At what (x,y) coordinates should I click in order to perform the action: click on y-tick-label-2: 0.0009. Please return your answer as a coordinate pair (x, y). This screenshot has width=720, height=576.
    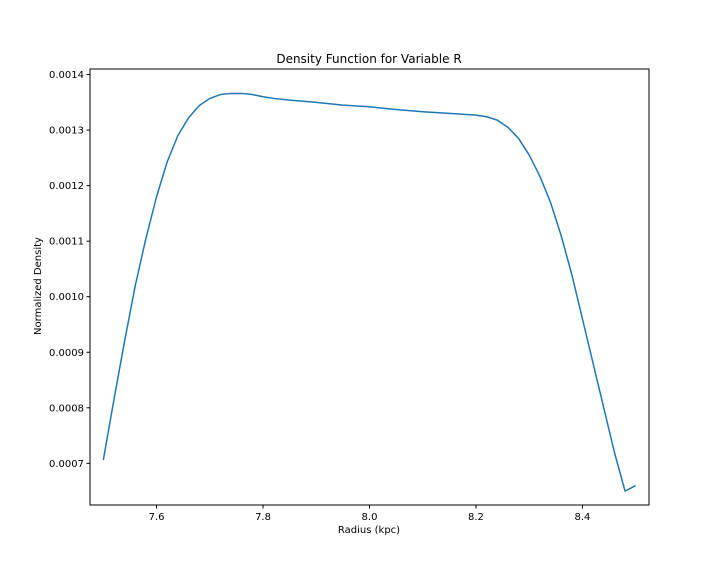
    Looking at the image, I should click on (66, 353).